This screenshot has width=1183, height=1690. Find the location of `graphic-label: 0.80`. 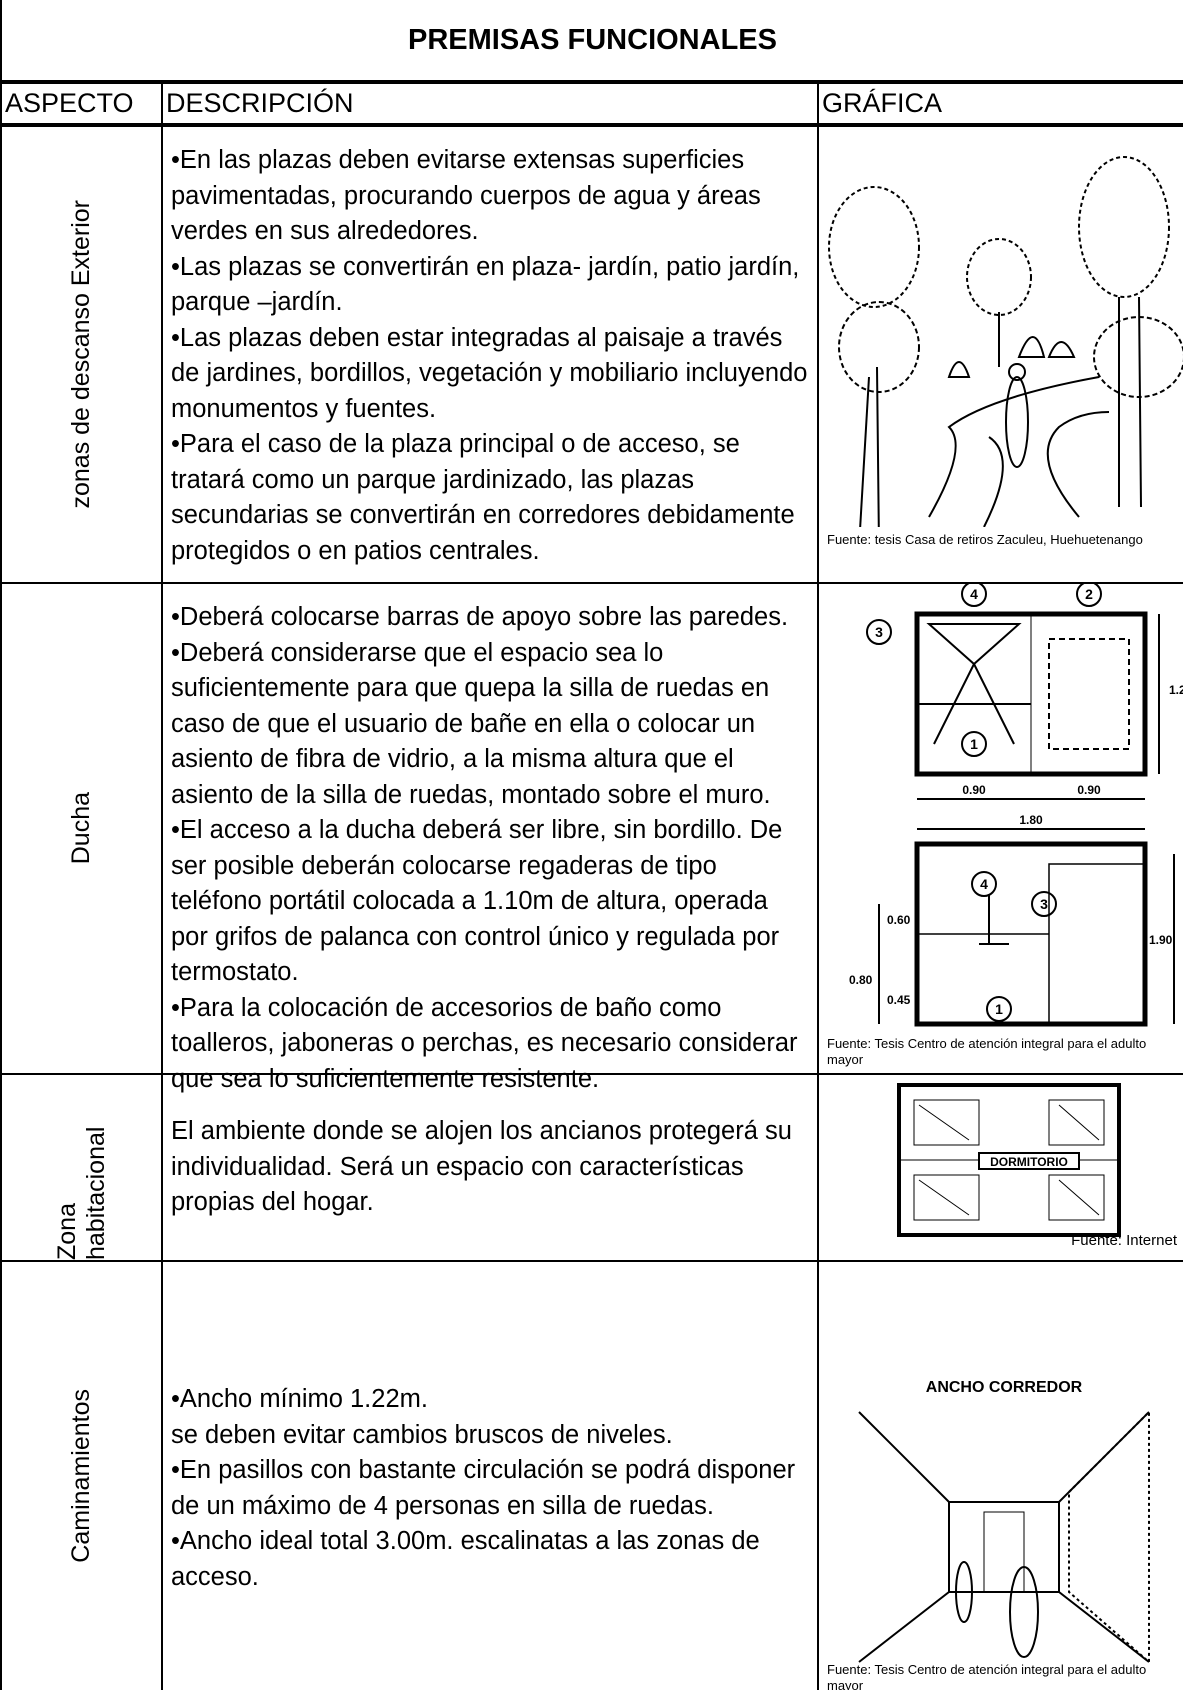

graphic-label: 0.80 is located at coordinates (861, 980).